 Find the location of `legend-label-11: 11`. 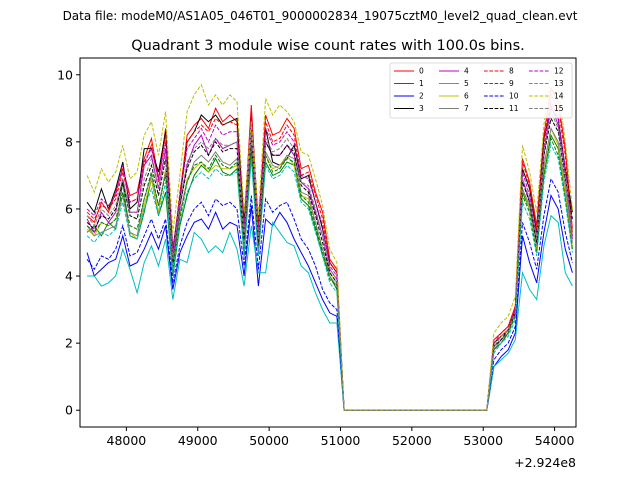

legend-label-11: 11 is located at coordinates (514, 108).